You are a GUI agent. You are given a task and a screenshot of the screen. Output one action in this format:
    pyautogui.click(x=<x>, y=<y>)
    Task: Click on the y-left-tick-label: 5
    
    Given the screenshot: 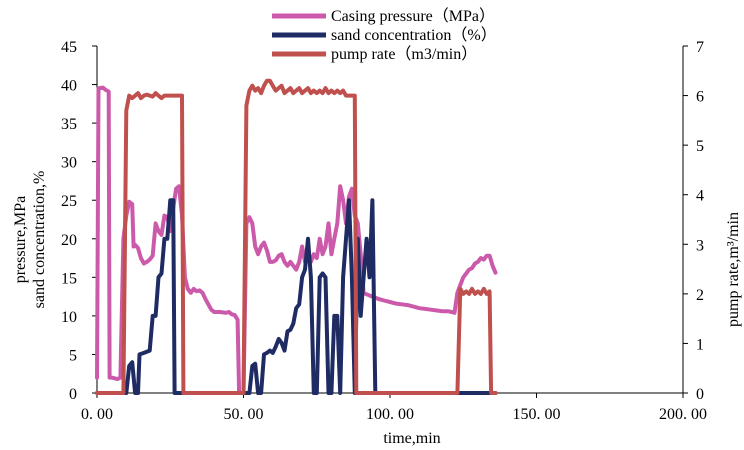 What is the action you would take?
    pyautogui.click(x=73, y=355)
    